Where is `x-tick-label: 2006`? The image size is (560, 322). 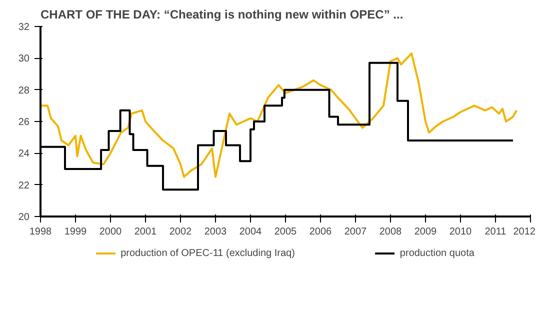
x-tick-label: 2006 is located at coordinates (320, 232).